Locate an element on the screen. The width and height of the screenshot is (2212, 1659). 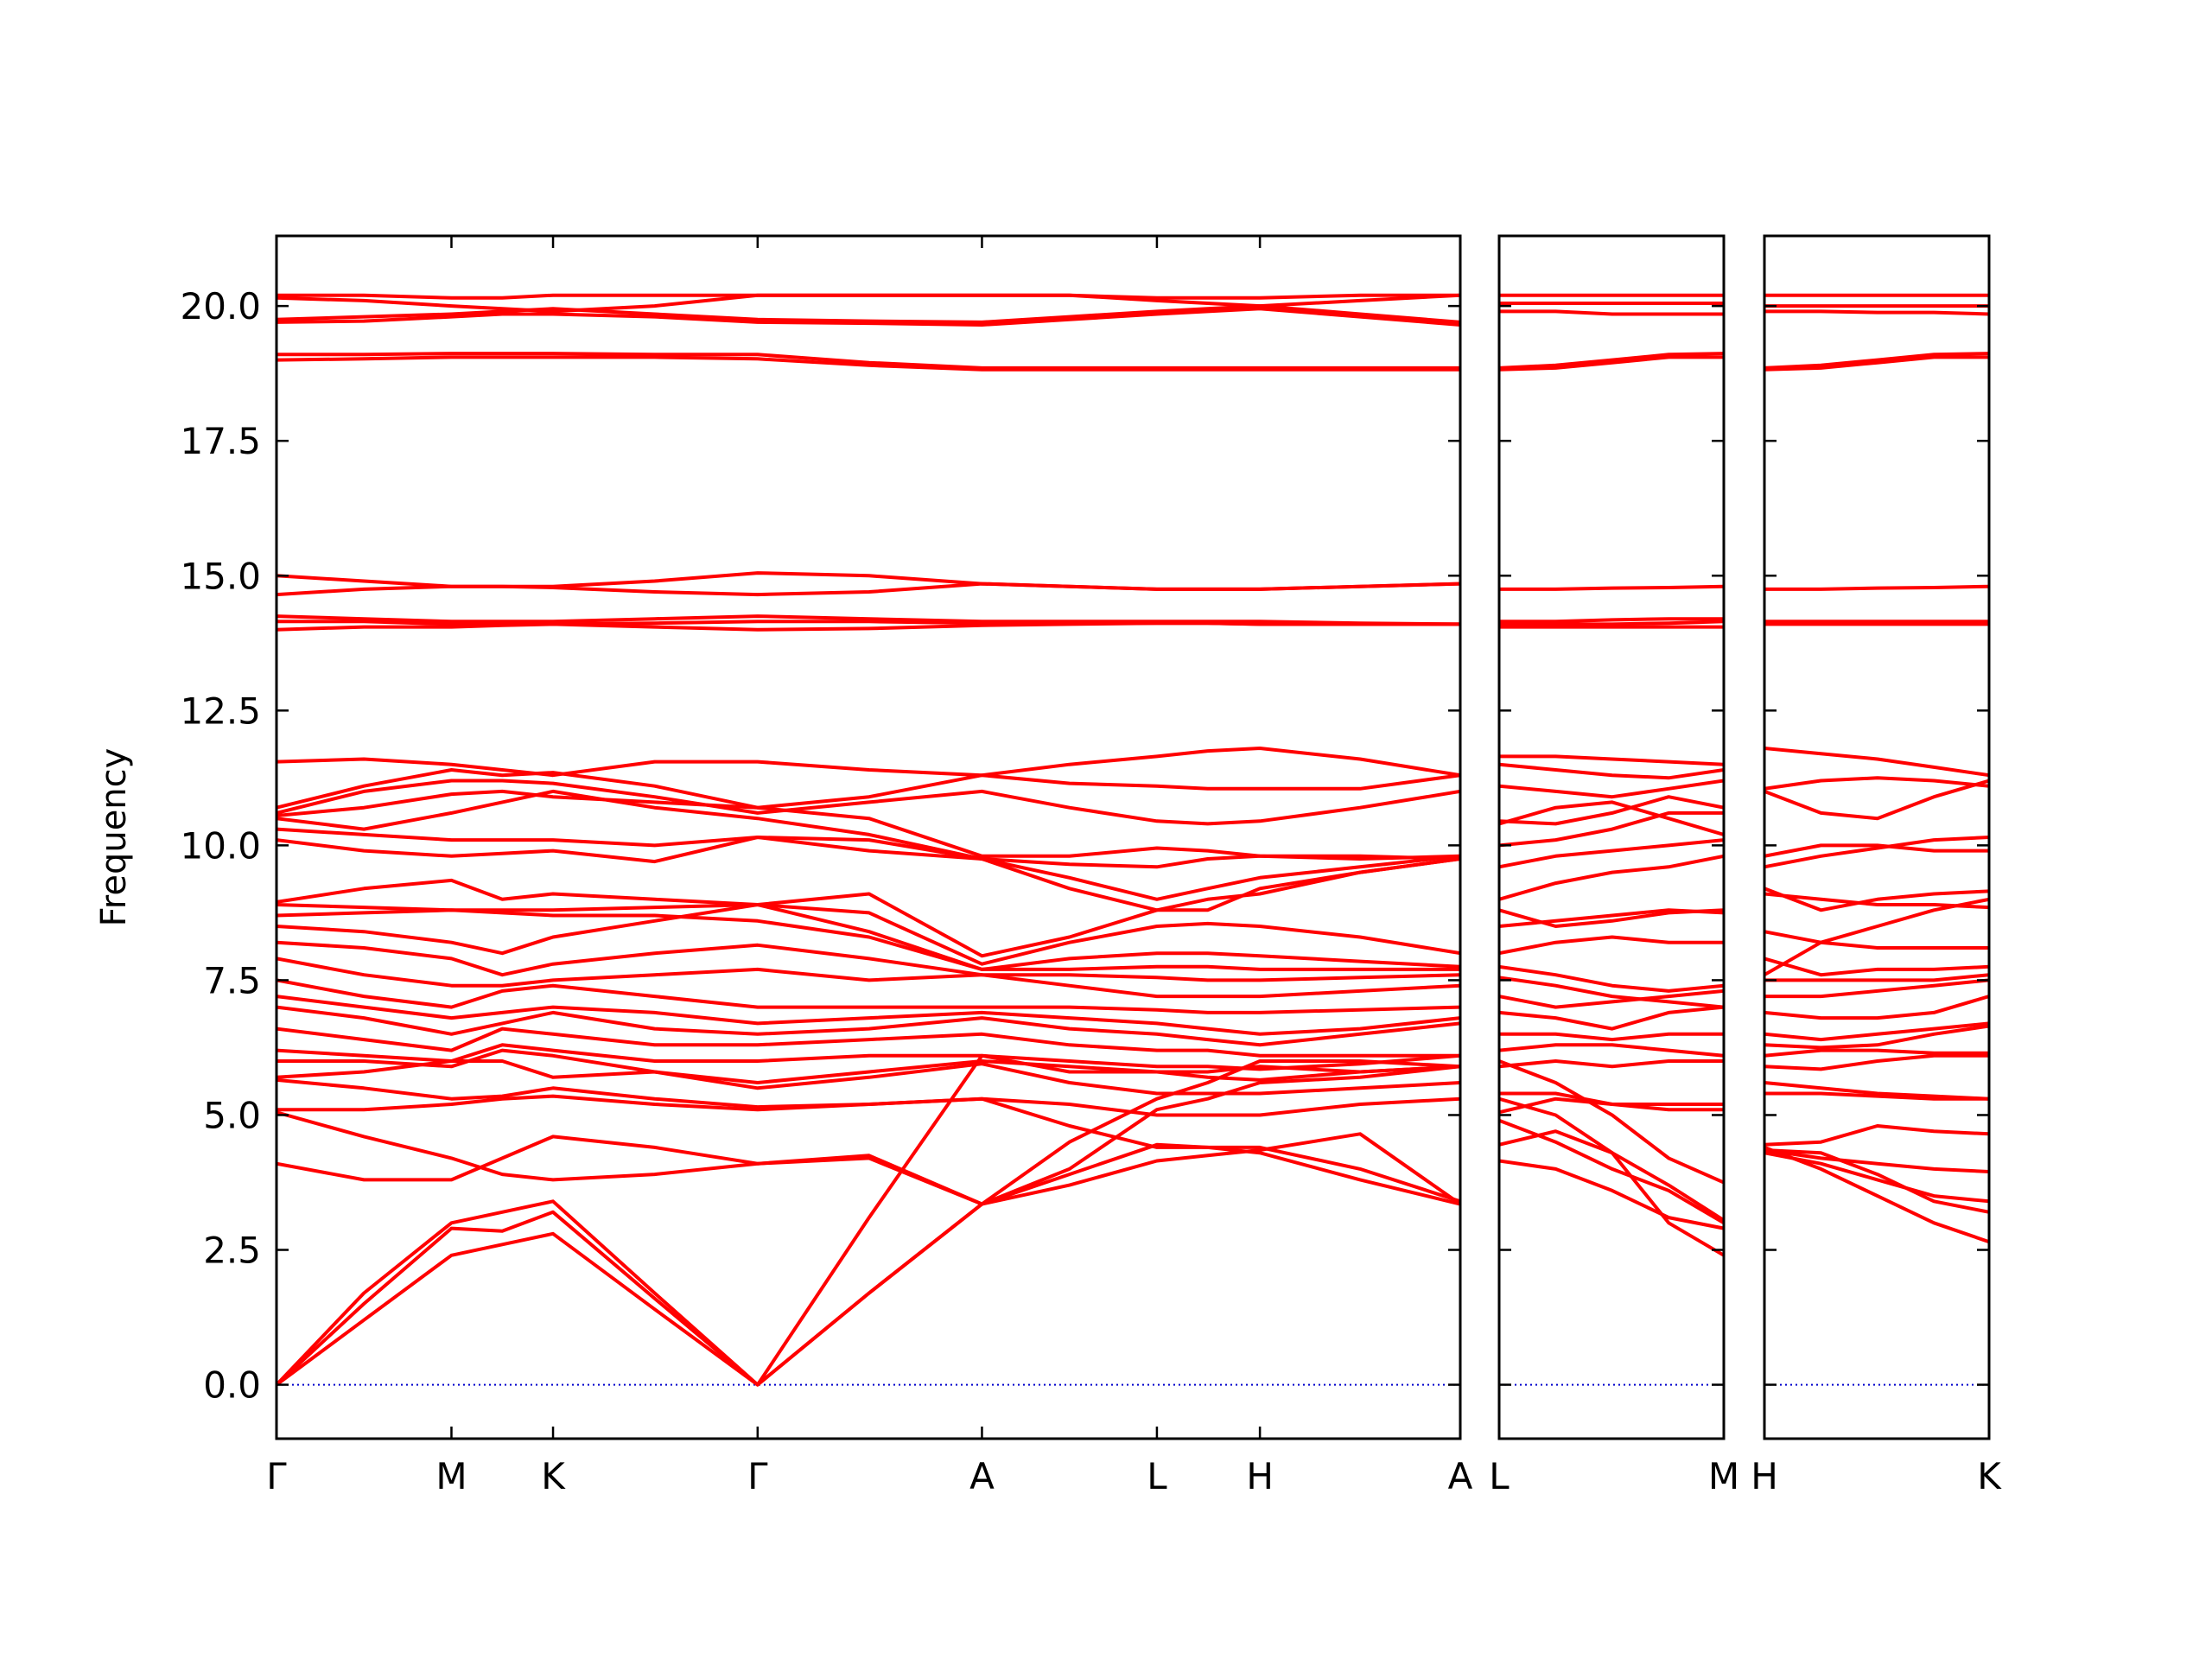
y-tick-label: 17.5 is located at coordinates (220, 441).